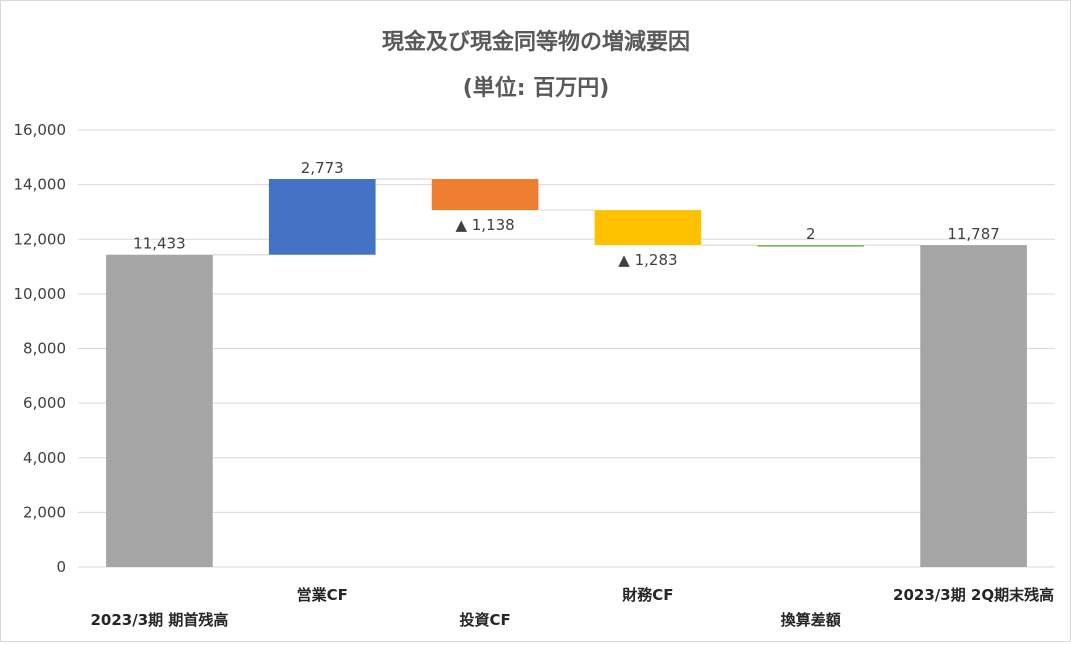 The height and width of the screenshot is (645, 1071). I want to click on category-label: 営業CF, so click(322, 595).